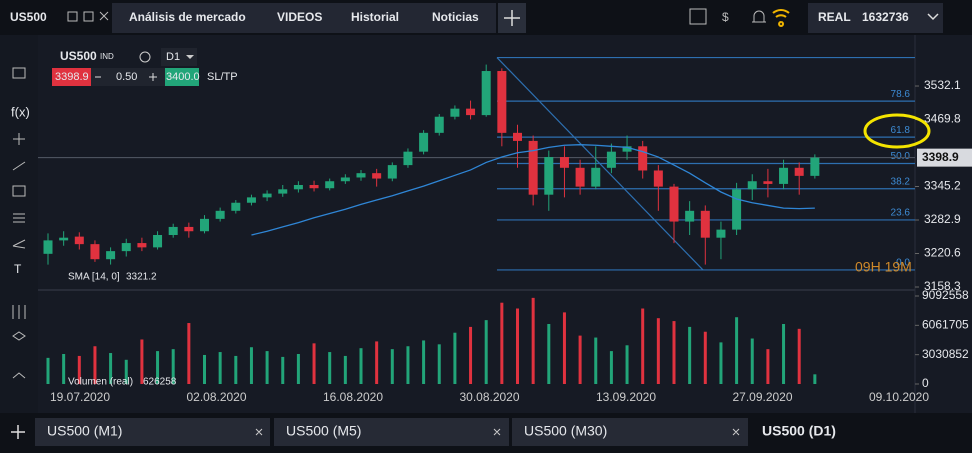 The image size is (972, 453). Describe the element at coordinates (299, 17) in the screenshot. I see `tab: VIDEOS` at that location.